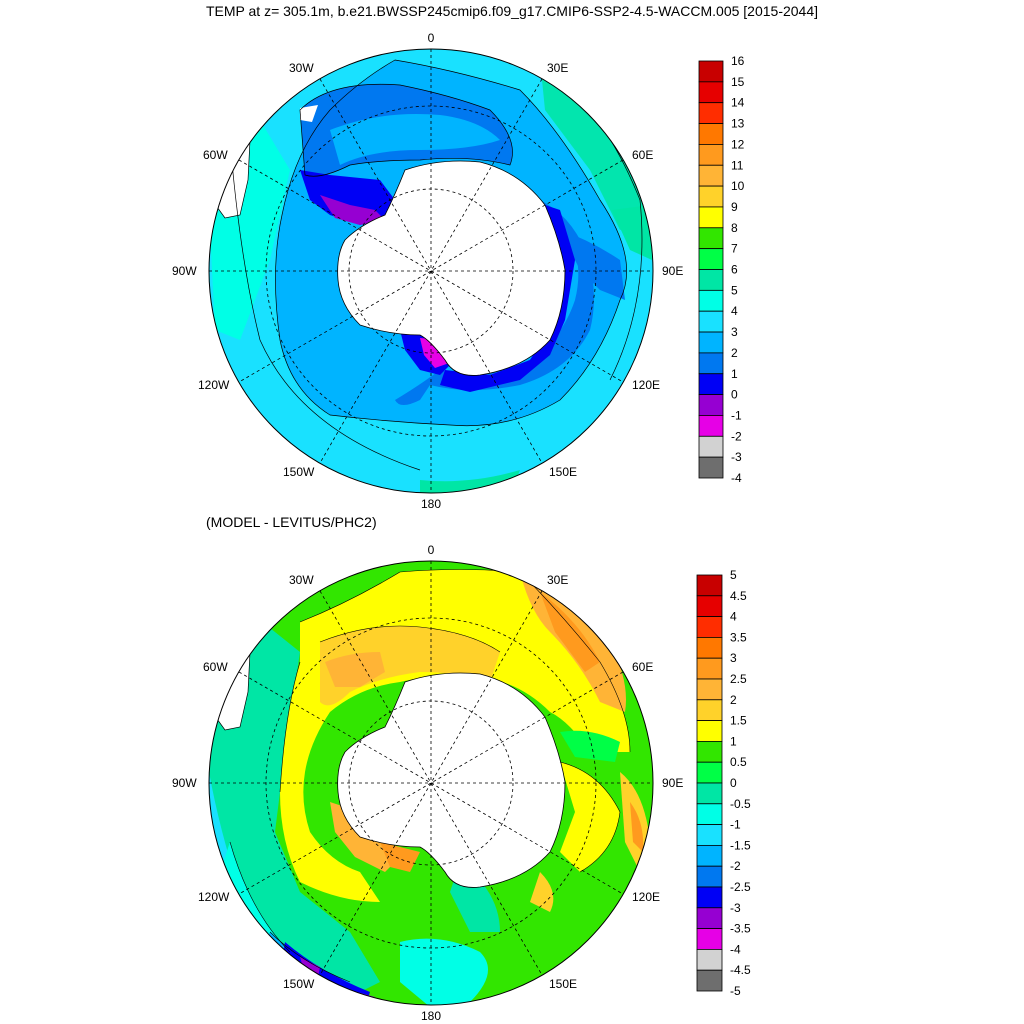 The image size is (1024, 1024). What do you see at coordinates (735, 991) in the screenshot?
I see `bottom-colorbar-tick-label: -5` at bounding box center [735, 991].